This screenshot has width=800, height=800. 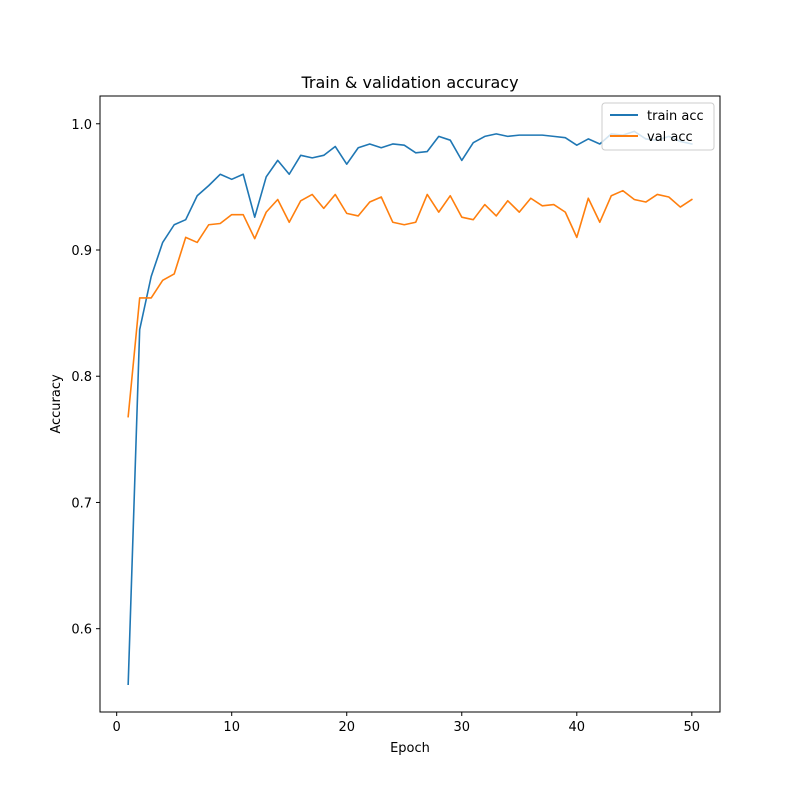 I want to click on y-tick-label: 0.6, so click(x=81, y=630).